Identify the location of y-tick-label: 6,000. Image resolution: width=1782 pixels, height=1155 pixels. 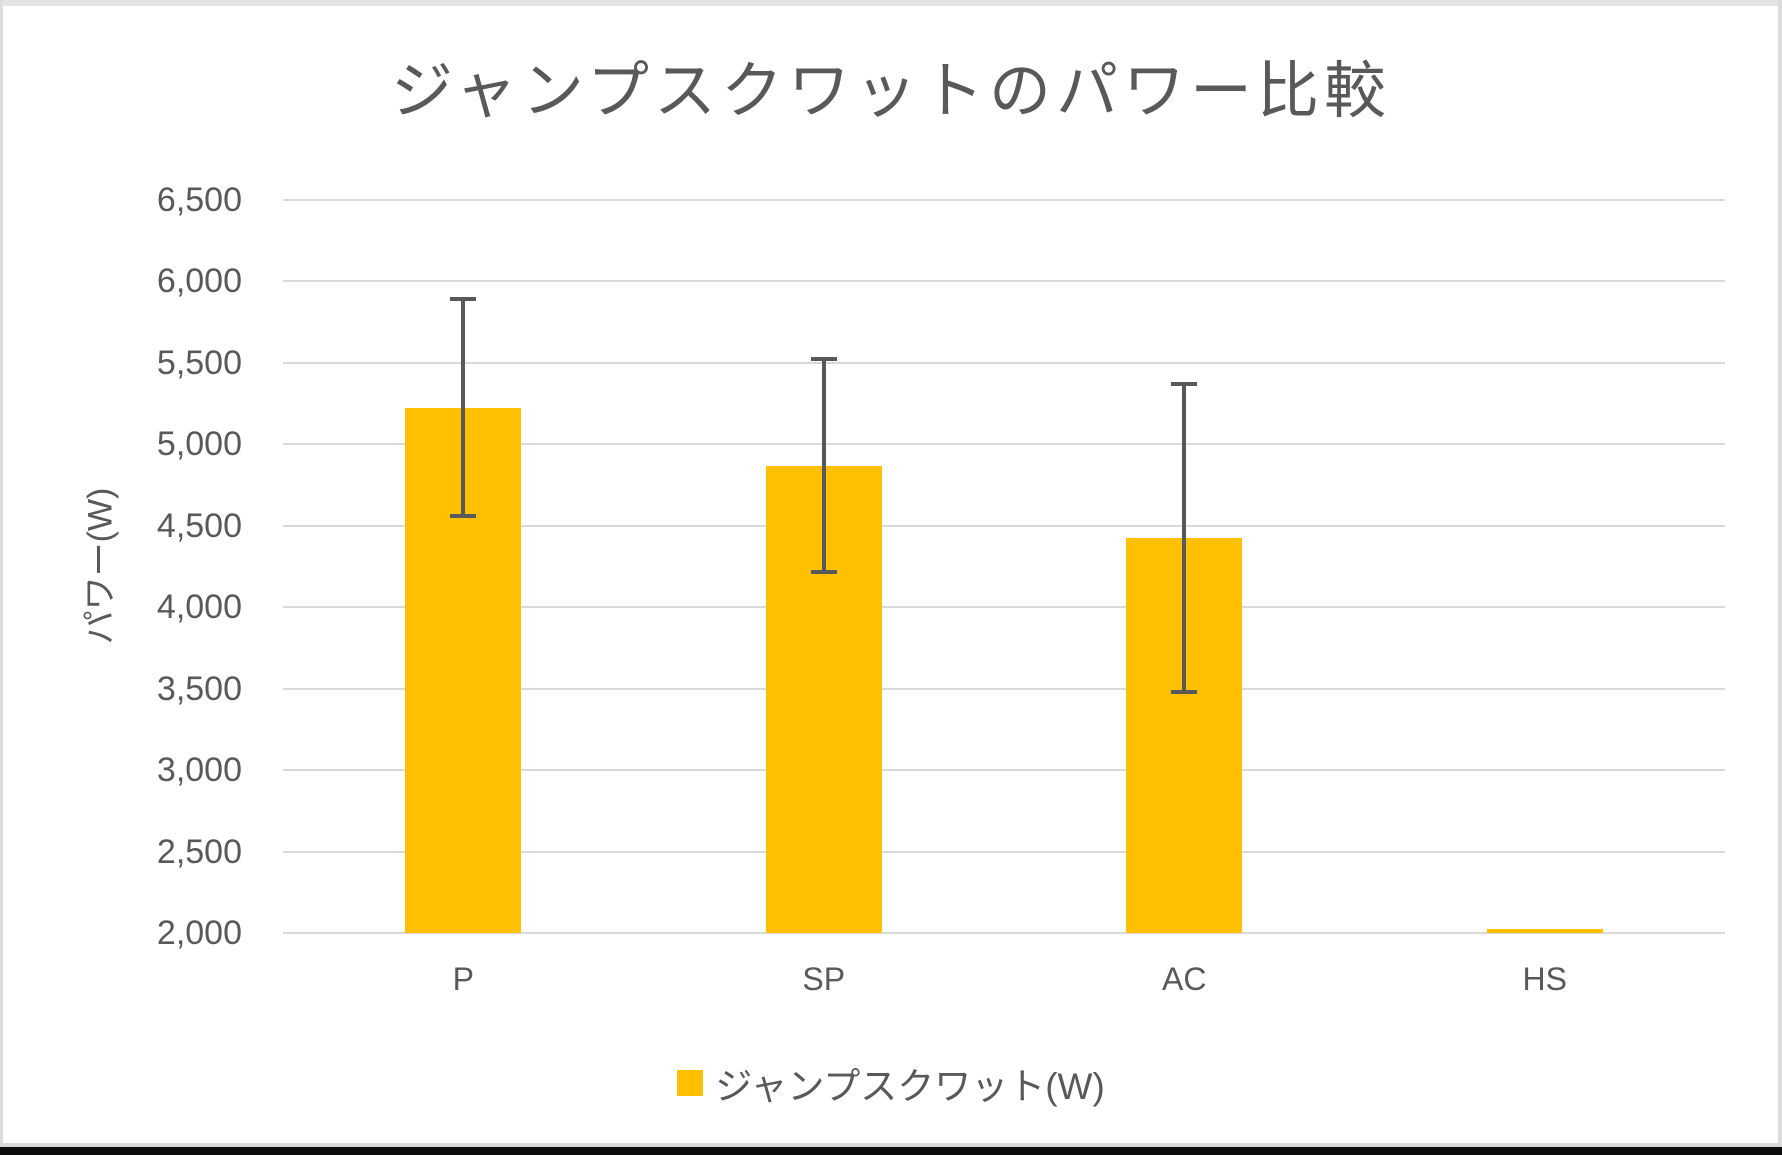
(199, 281).